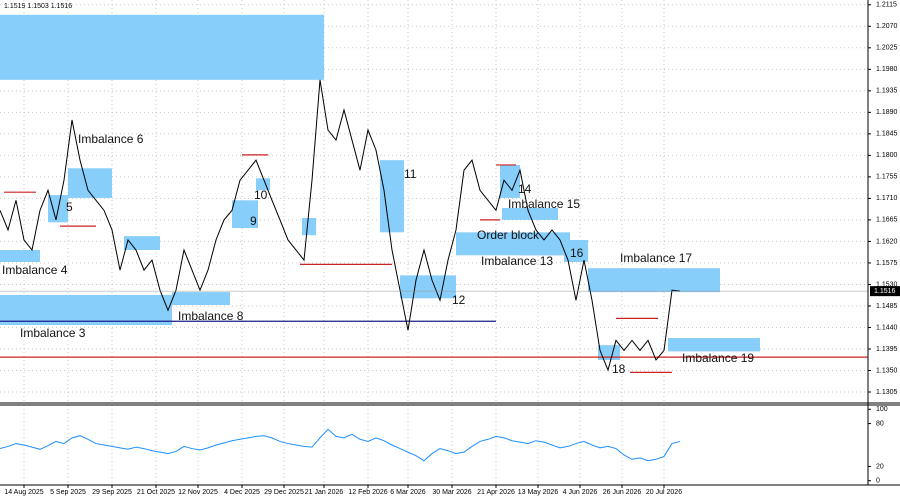 The image size is (900, 500). What do you see at coordinates (340, 445) in the screenshot?
I see `rsi-line` at bounding box center [340, 445].